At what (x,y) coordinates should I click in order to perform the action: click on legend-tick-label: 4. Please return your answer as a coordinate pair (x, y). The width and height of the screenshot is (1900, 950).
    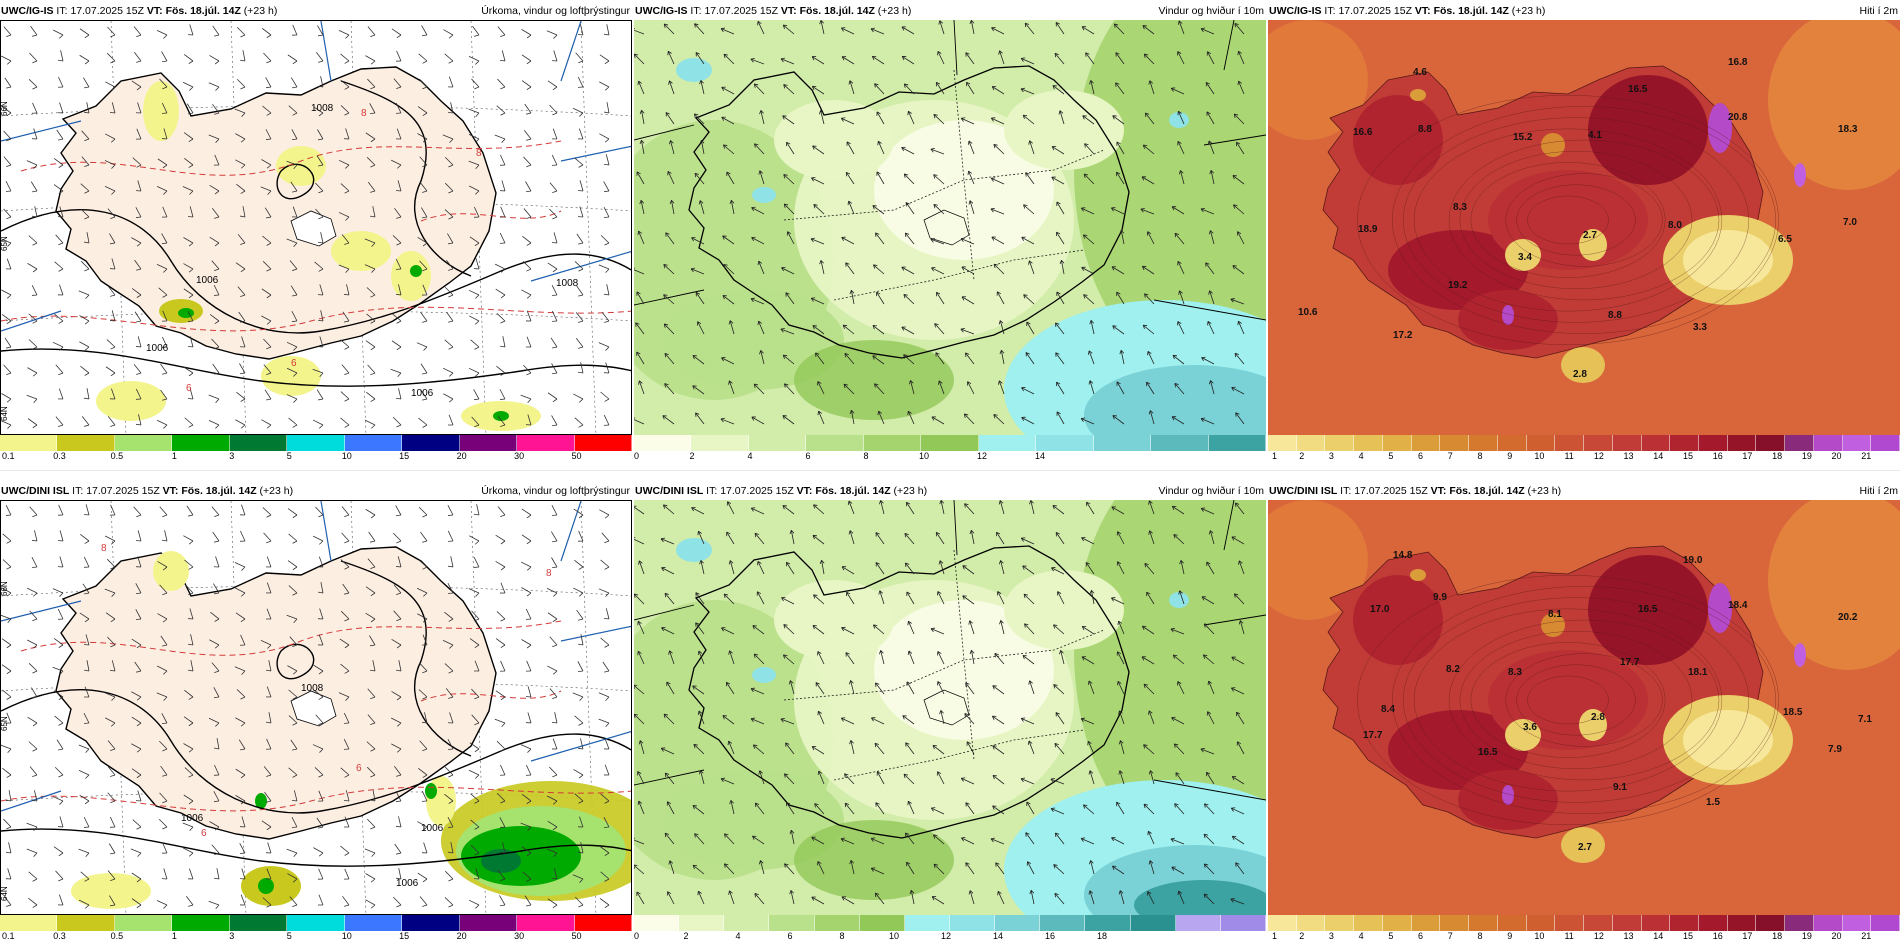
    Looking at the image, I should click on (1361, 936).